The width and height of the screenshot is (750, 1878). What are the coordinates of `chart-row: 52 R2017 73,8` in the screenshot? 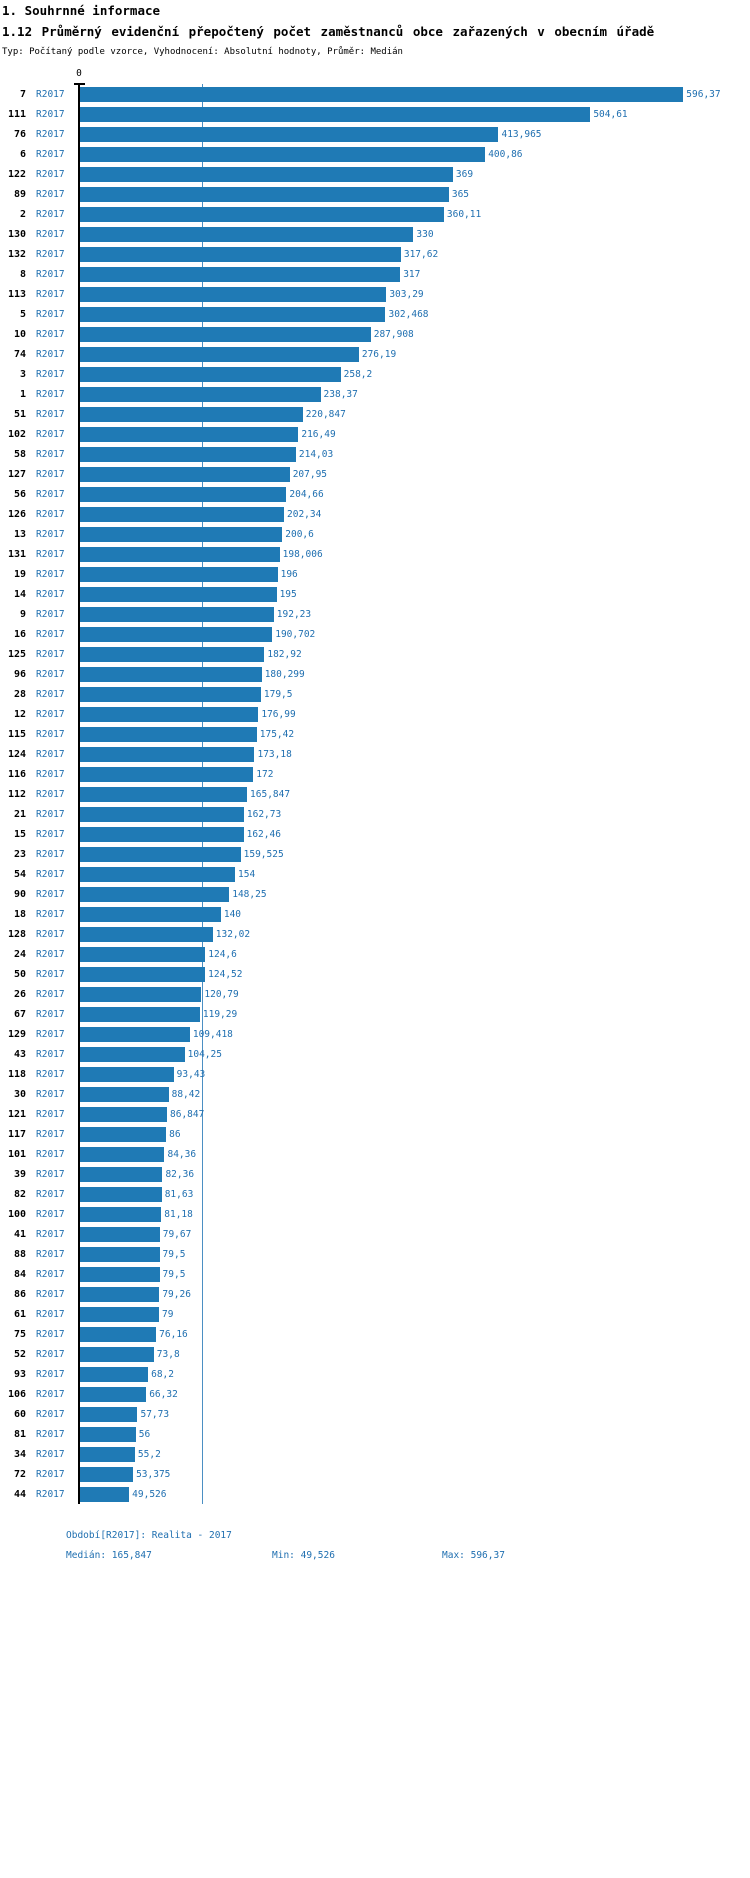 It's located at (375, 1354).